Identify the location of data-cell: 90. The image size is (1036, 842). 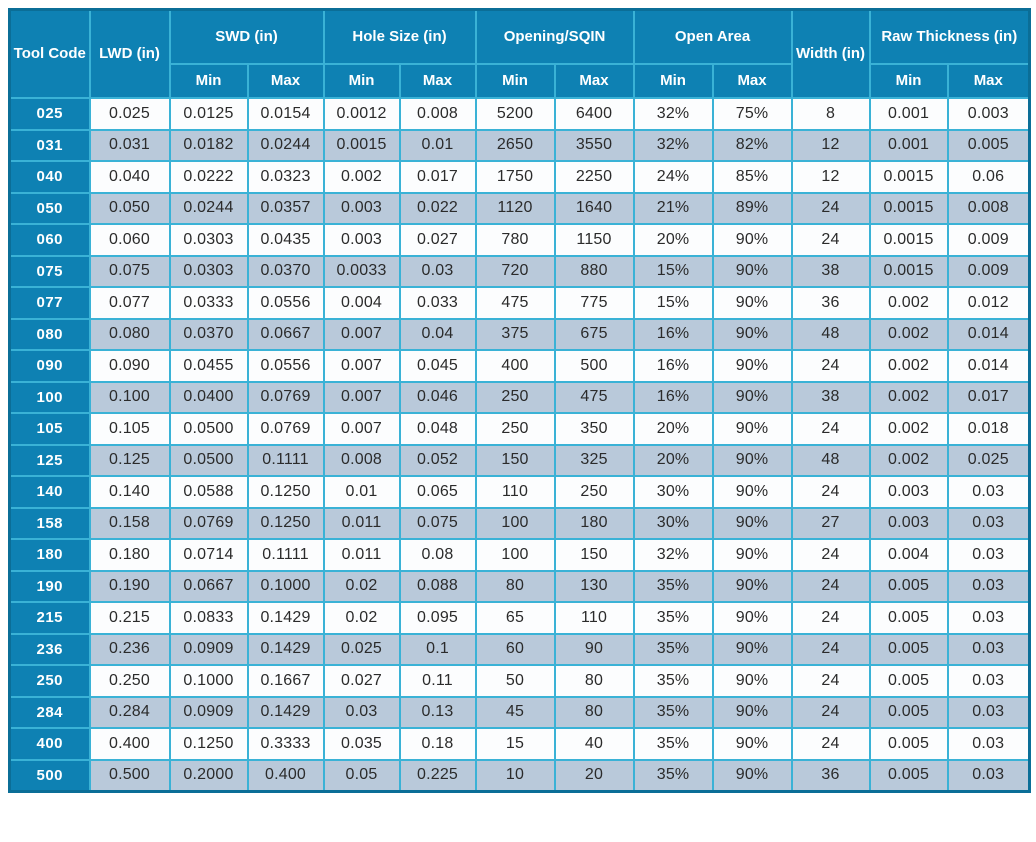
(594, 649).